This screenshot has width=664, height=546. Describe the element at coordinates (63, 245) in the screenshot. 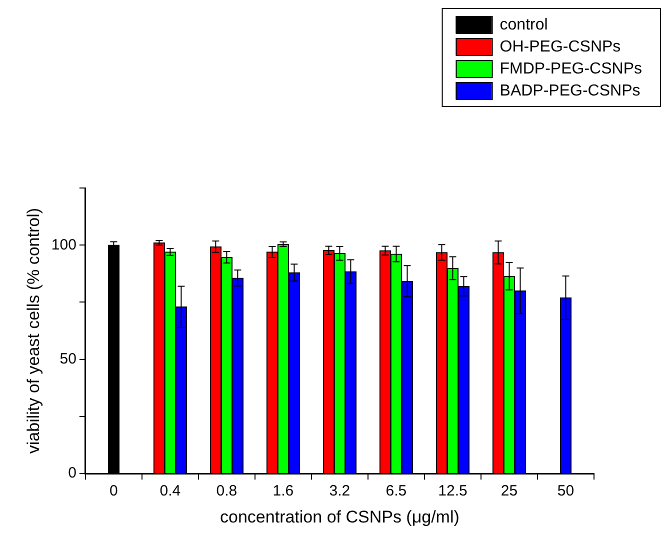

I see `y-tick-label: 100` at that location.